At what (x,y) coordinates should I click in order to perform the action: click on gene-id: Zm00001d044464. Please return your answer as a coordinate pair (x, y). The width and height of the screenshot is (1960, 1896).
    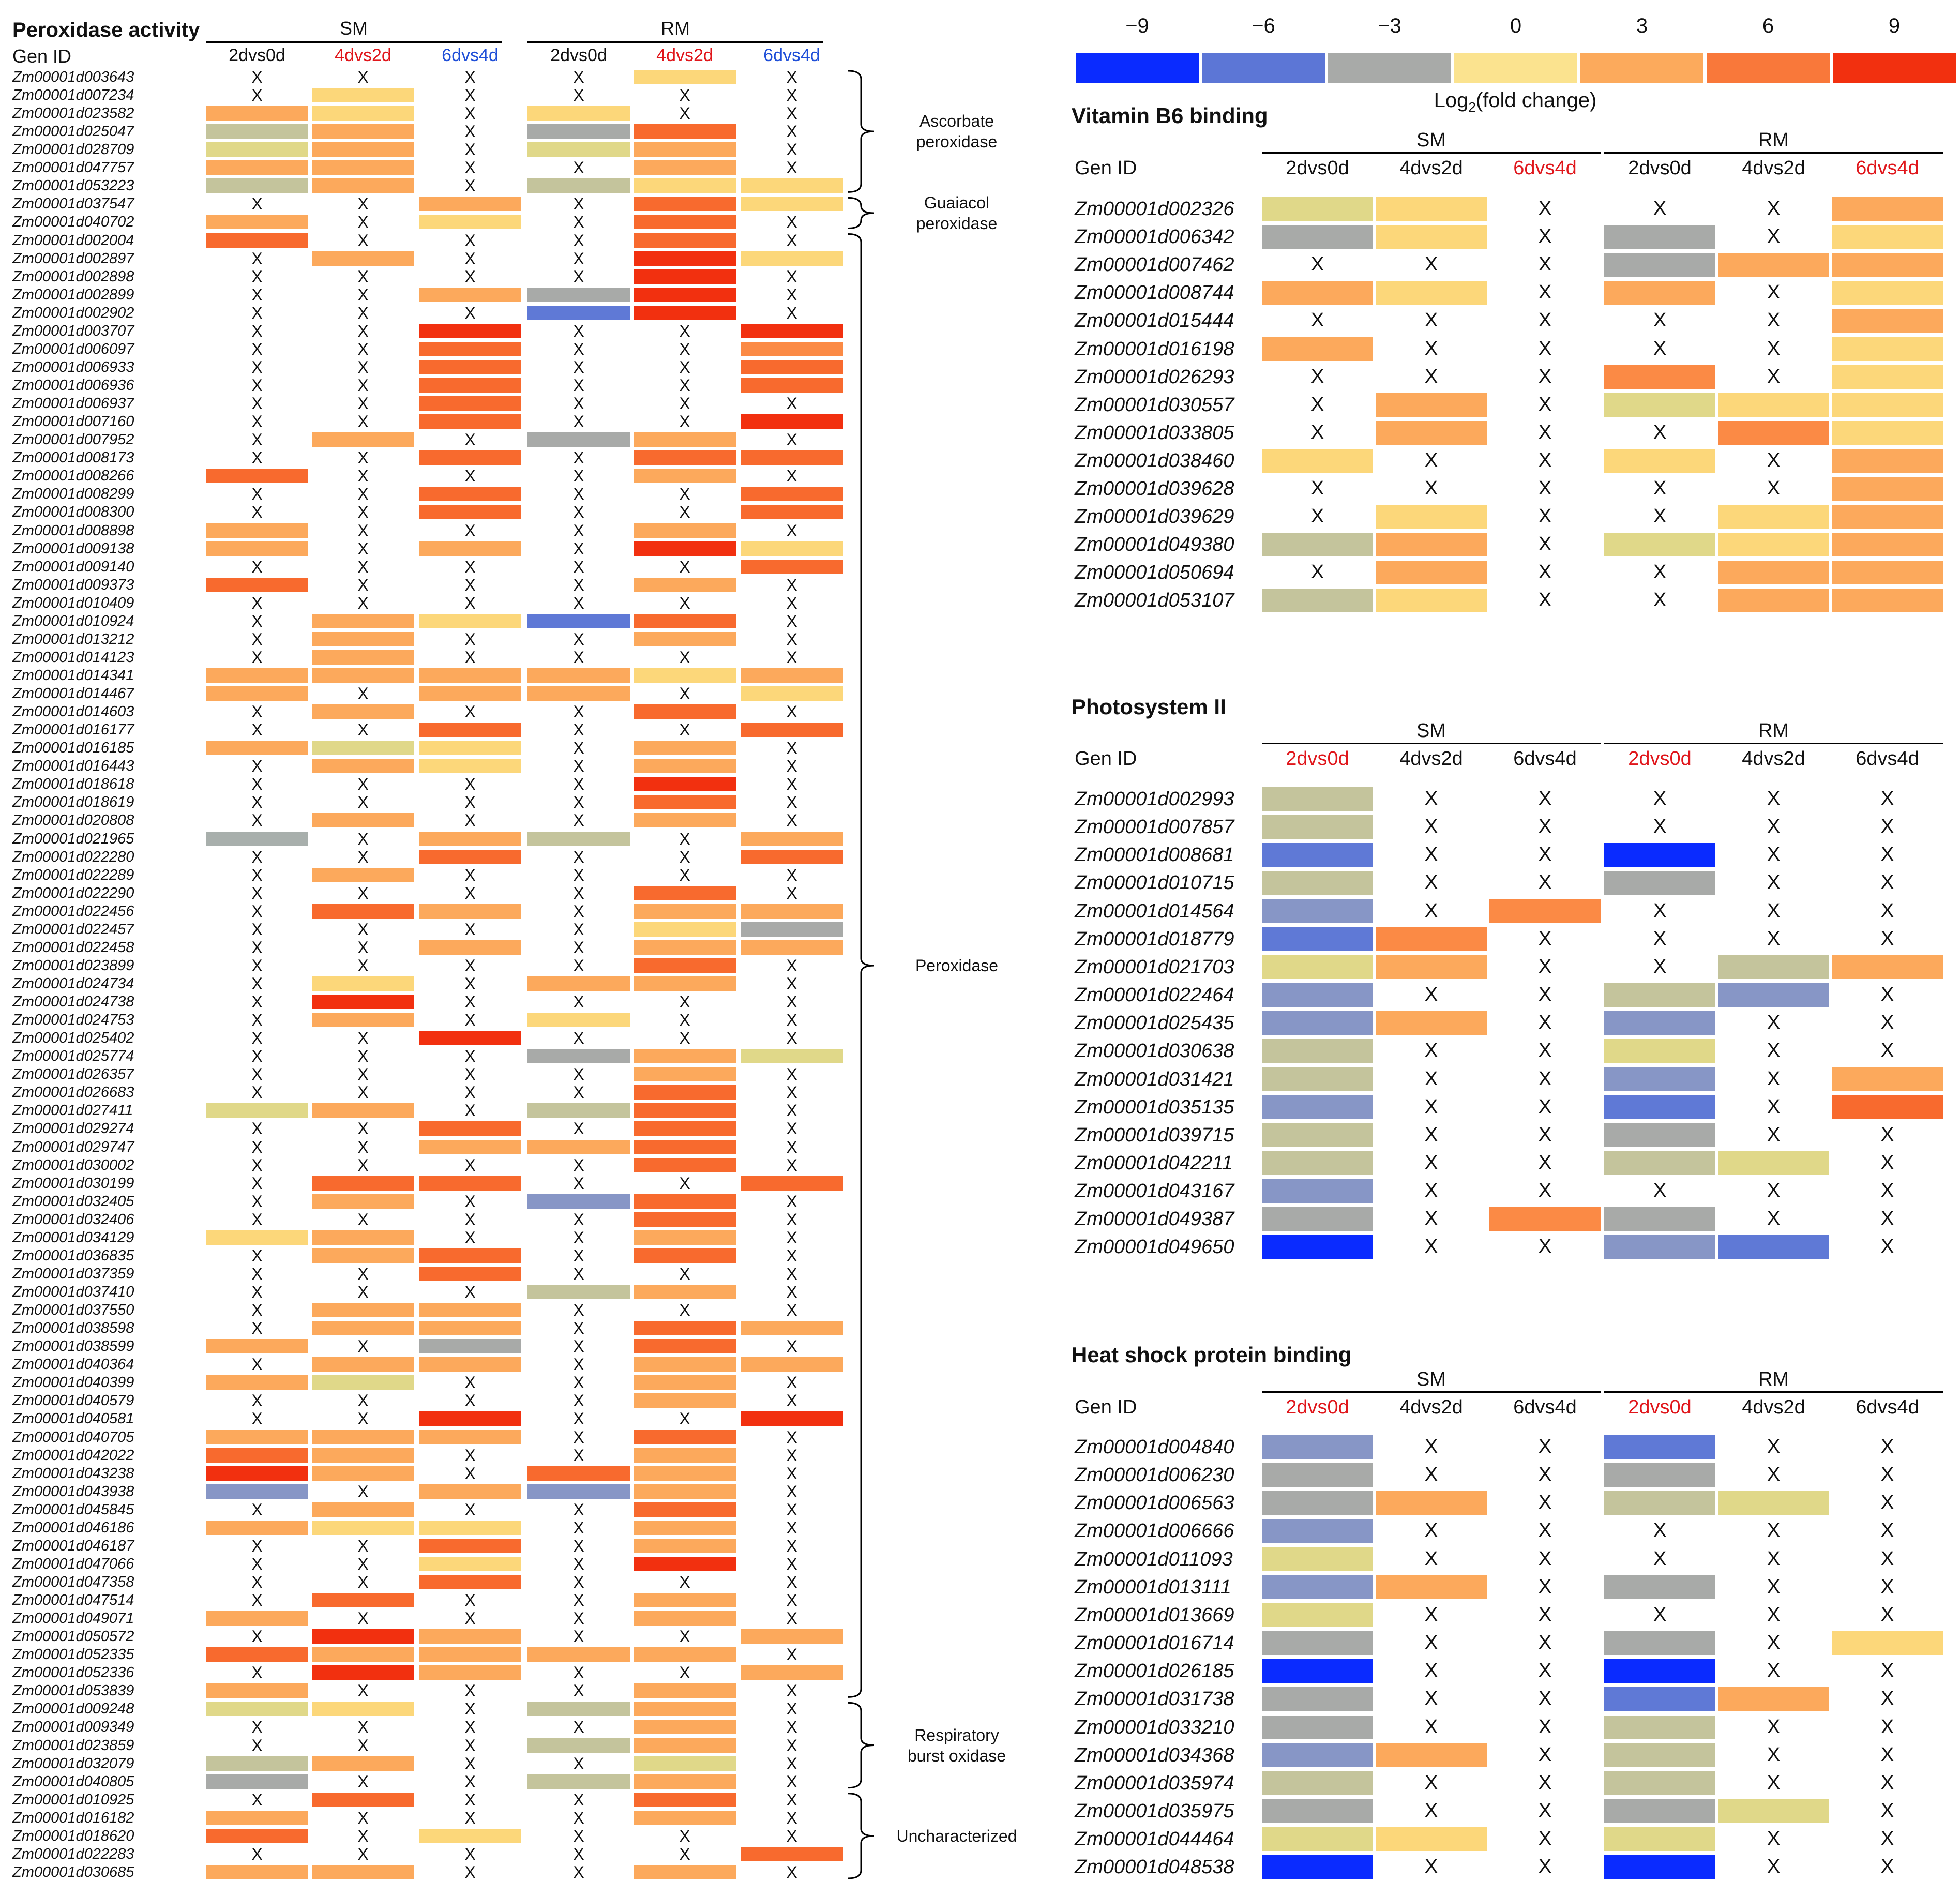
    Looking at the image, I should click on (1154, 1839).